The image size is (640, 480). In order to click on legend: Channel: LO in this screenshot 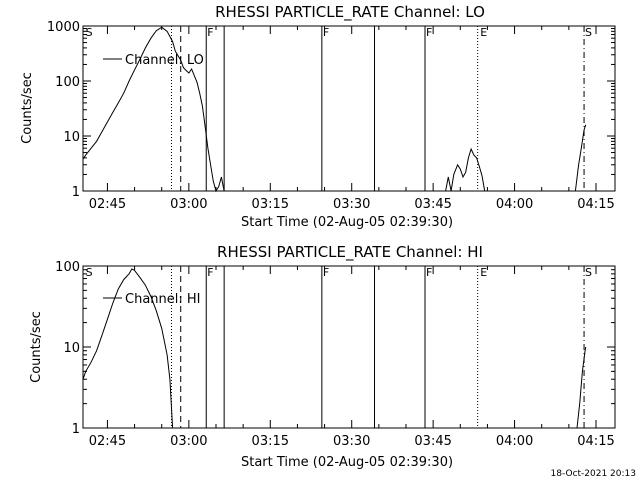, I will do `click(153, 60)`.